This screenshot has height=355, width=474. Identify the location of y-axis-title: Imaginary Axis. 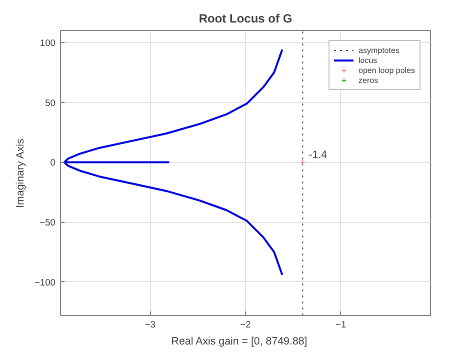
(20, 173).